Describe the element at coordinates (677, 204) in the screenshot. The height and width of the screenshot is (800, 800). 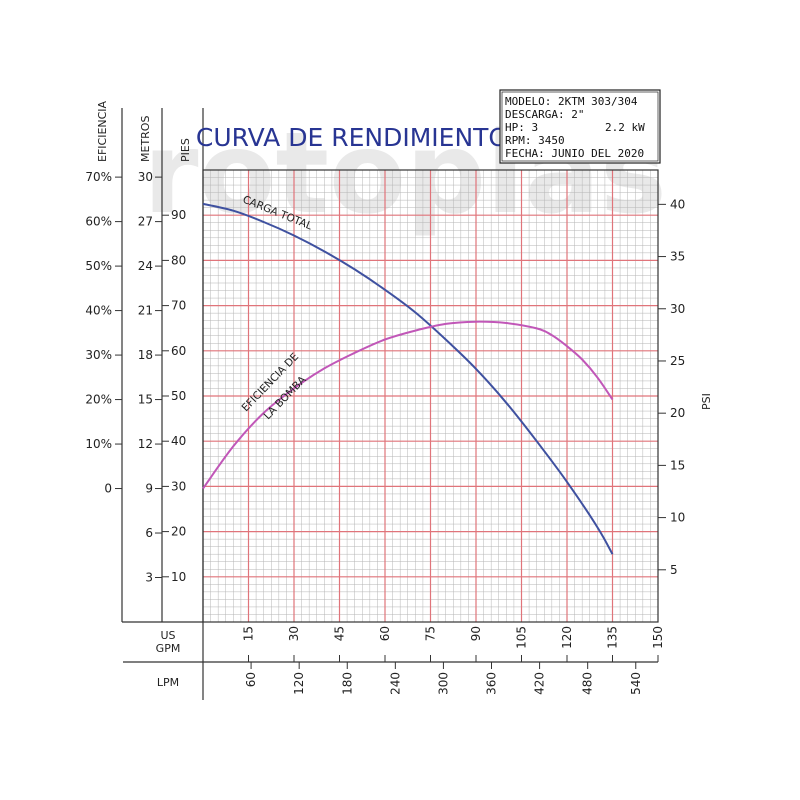
I see `psi-tick-label: 40` at that location.